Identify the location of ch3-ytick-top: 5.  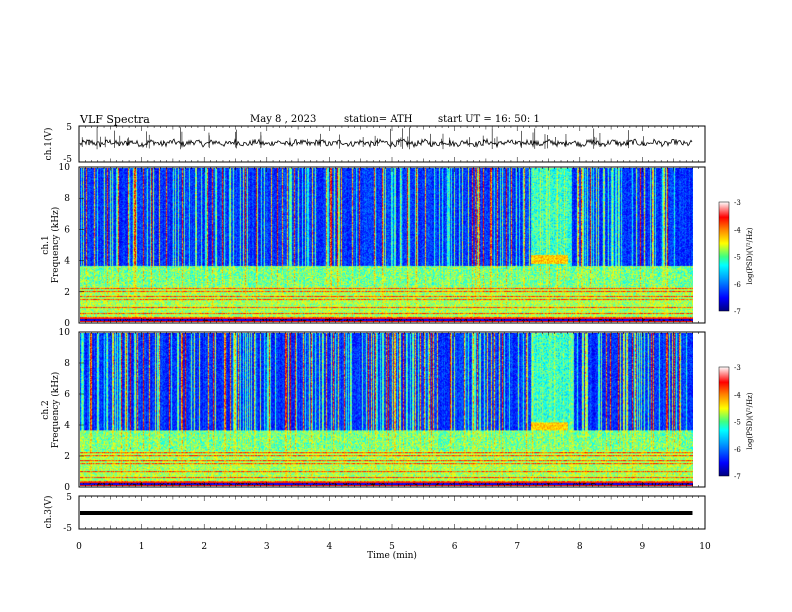
(69, 498).